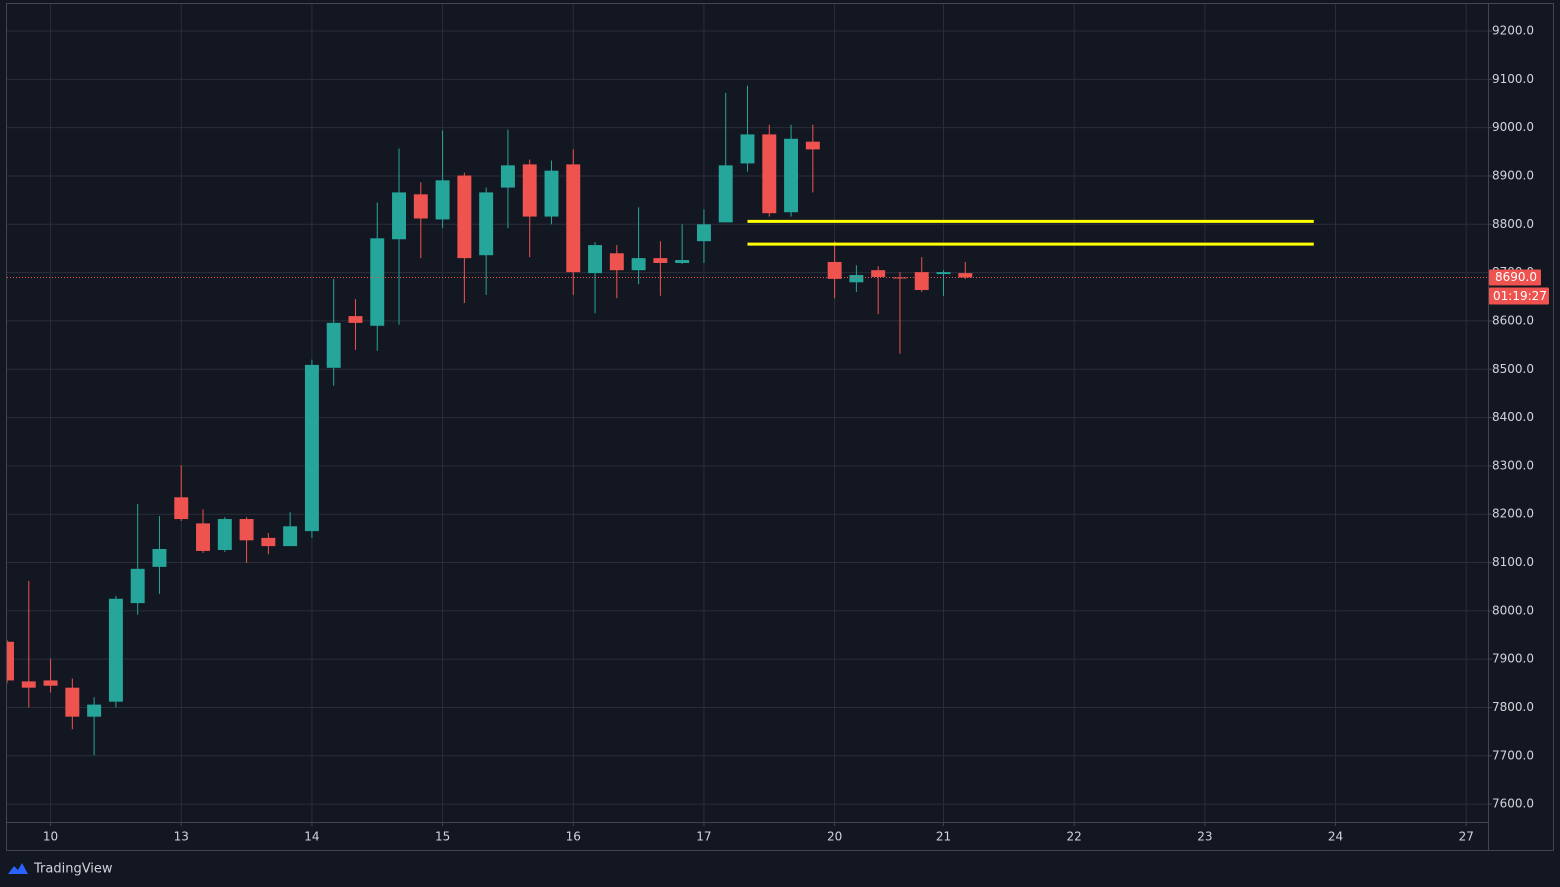  I want to click on x-tick-label: 21, so click(943, 837).